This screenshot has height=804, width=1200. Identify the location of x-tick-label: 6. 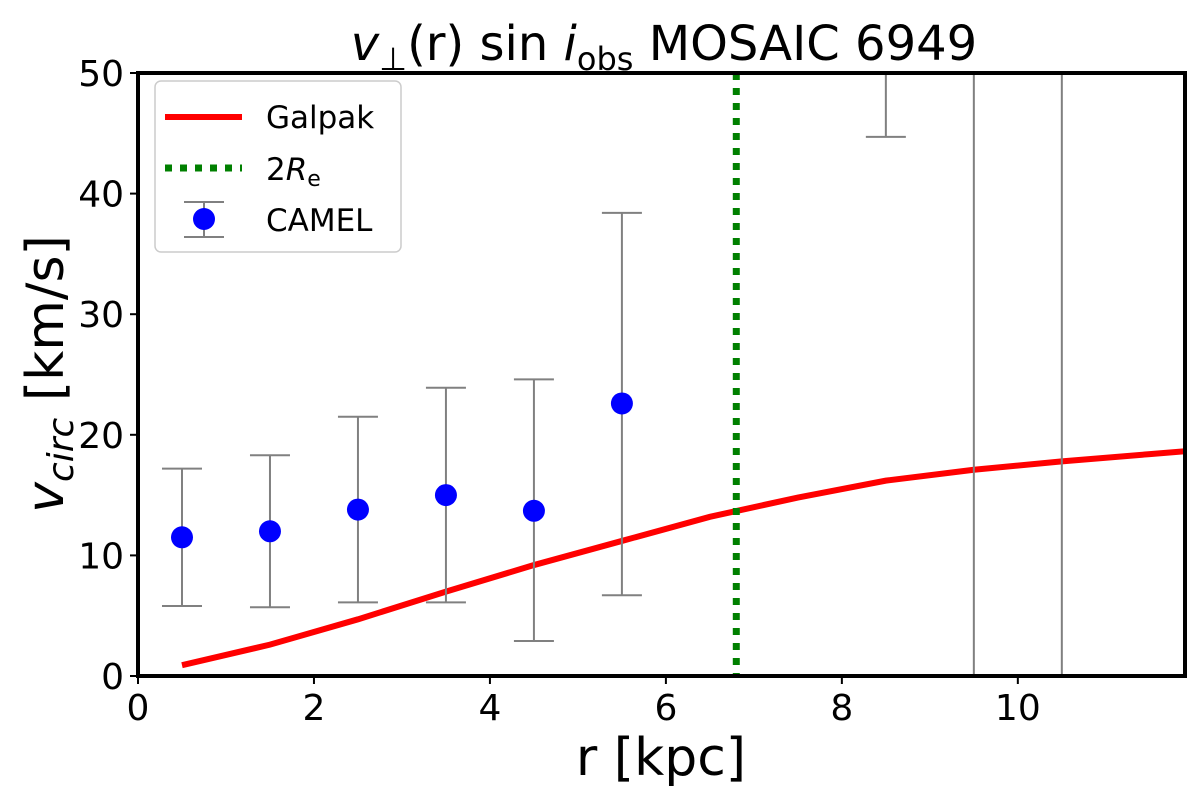
(665, 708).